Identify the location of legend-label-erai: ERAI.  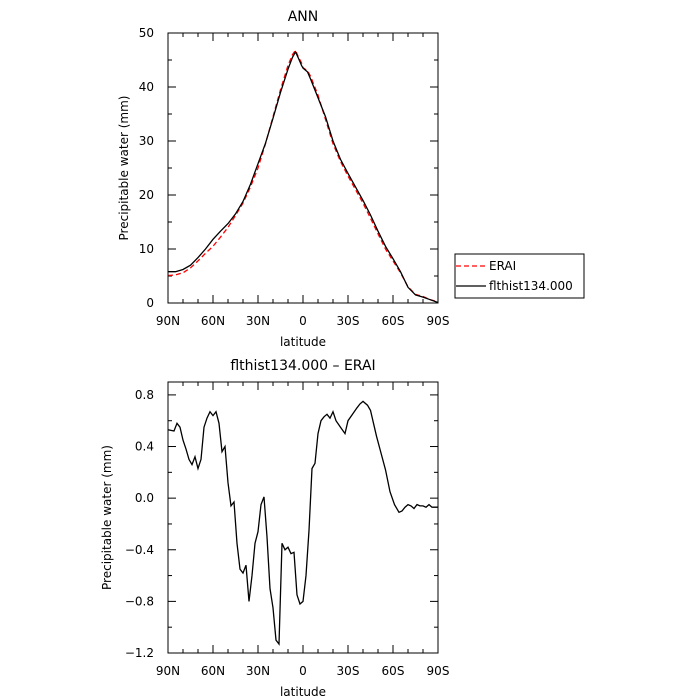
(502, 266).